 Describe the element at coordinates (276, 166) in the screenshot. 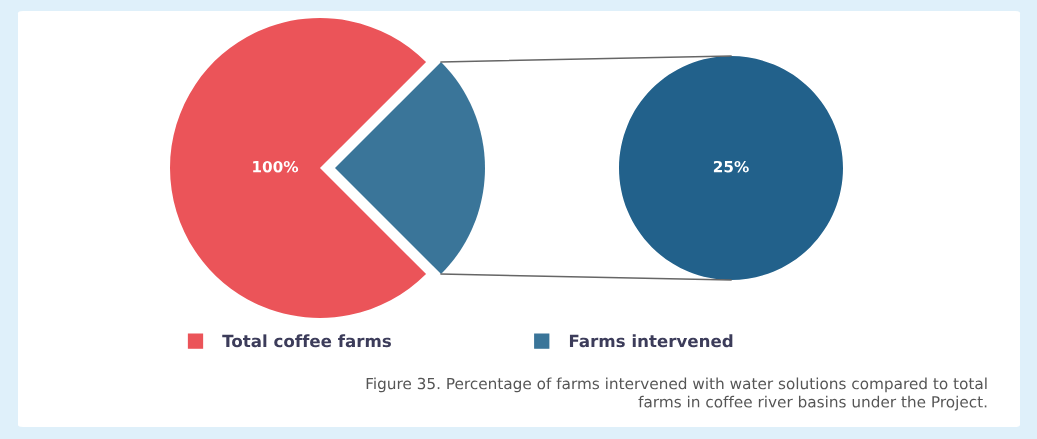

I see `text: 100%` at that location.